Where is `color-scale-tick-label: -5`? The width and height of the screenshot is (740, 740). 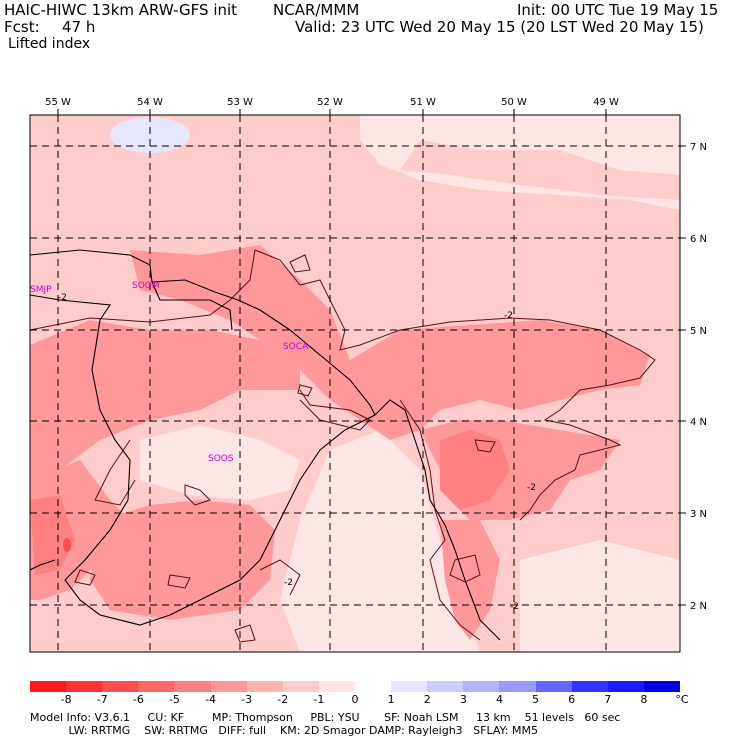 color-scale-tick-label: -5 is located at coordinates (174, 699).